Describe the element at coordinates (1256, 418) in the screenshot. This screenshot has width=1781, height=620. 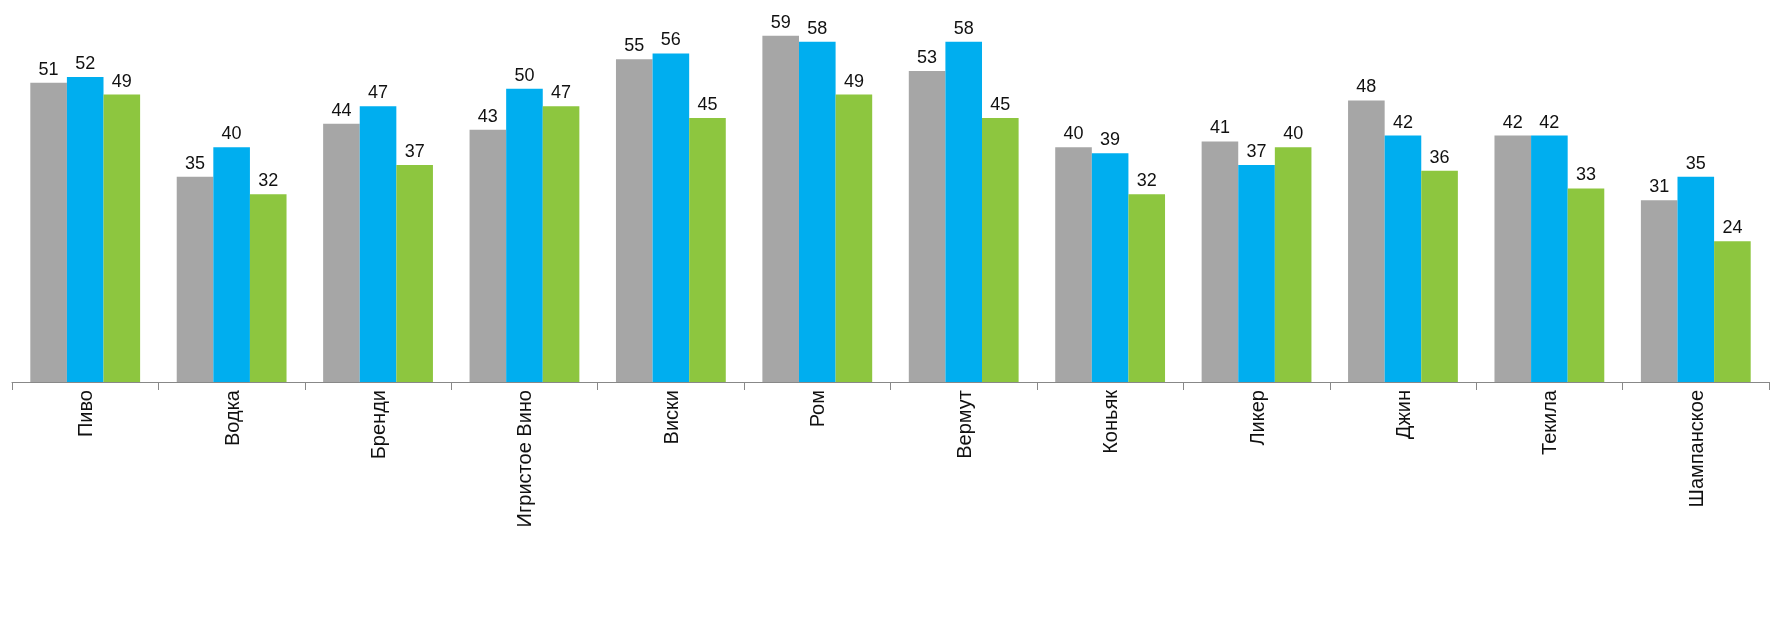
I see `x-tick-label: Ликер` at that location.